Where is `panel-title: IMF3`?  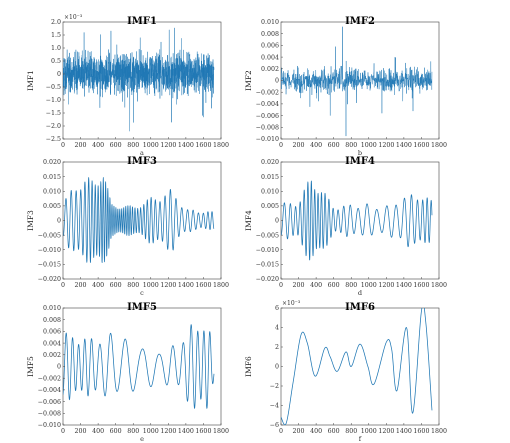
panel-title: IMF3 is located at coordinates (142, 161).